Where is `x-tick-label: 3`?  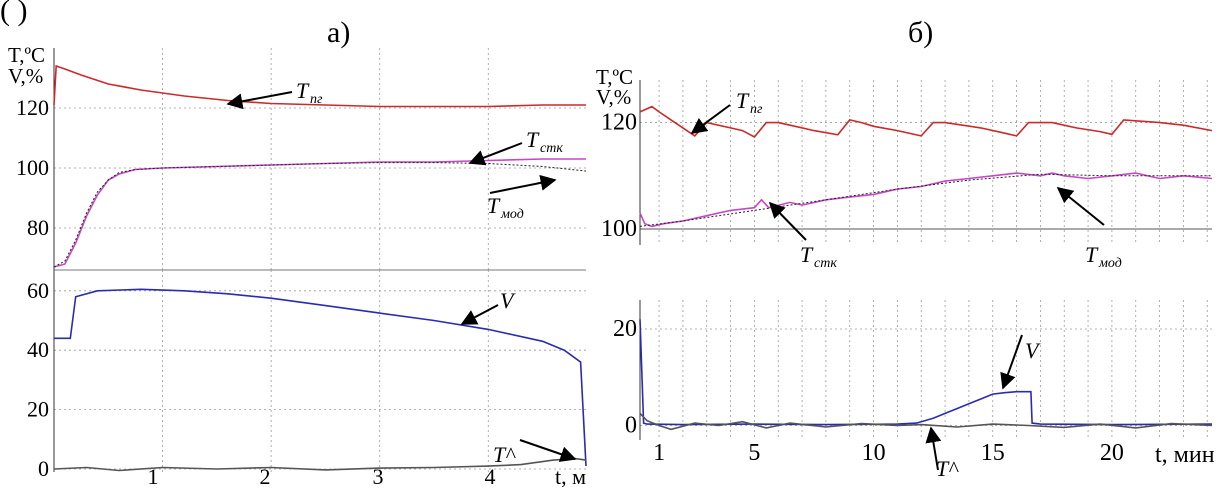
x-tick-label: 3 is located at coordinates (378, 475).